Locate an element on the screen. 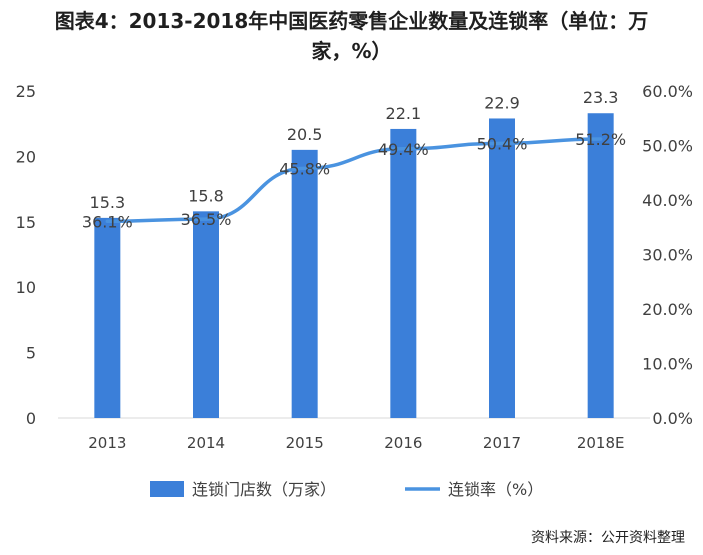 The width and height of the screenshot is (703, 555). y-left-tick-label: 15 is located at coordinates (26, 222).